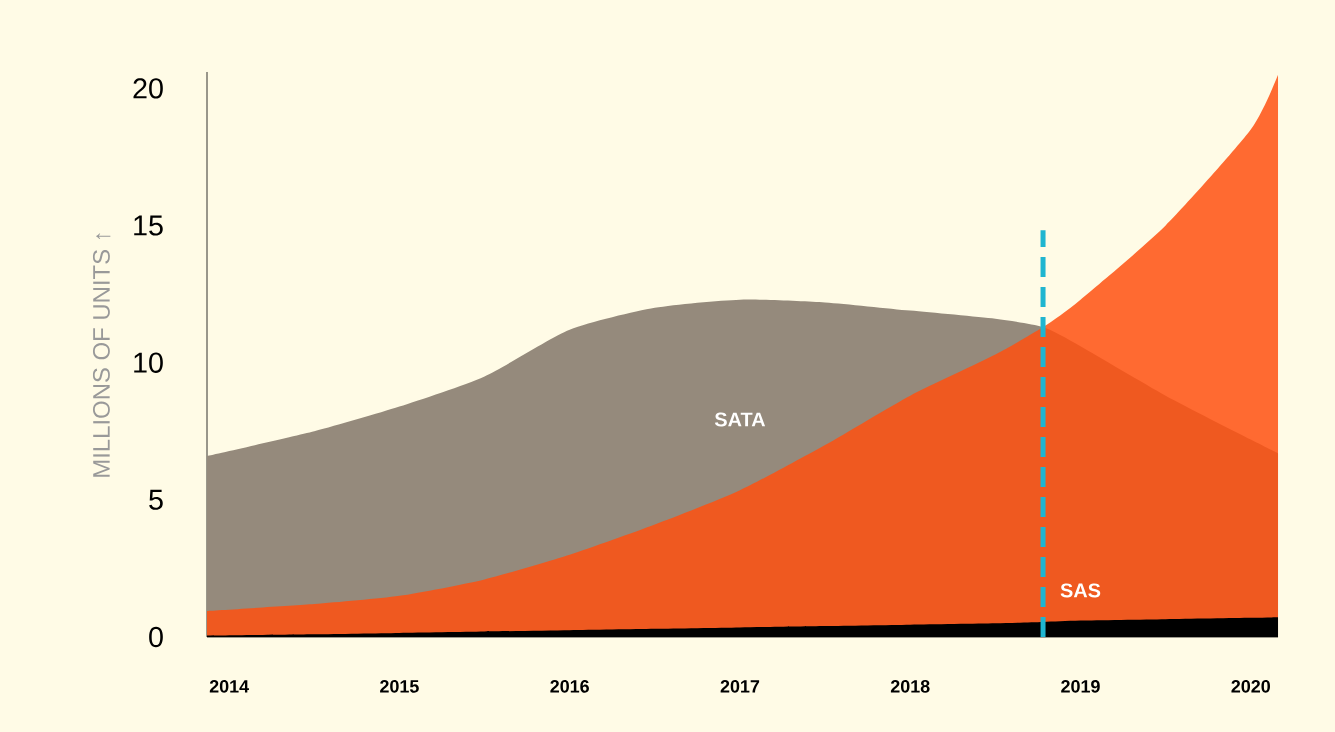 The width and height of the screenshot is (1335, 732). I want to click on y-tick-label: 5, so click(156, 499).